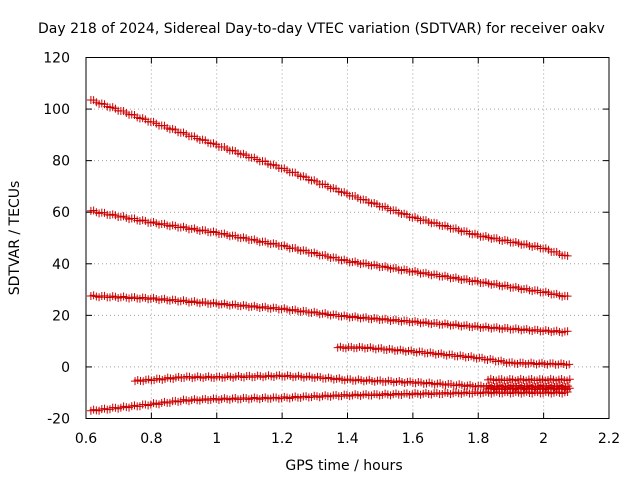 The width and height of the screenshot is (640, 480). What do you see at coordinates (61, 162) in the screenshot?
I see `y-tick-label: 80` at bounding box center [61, 162].